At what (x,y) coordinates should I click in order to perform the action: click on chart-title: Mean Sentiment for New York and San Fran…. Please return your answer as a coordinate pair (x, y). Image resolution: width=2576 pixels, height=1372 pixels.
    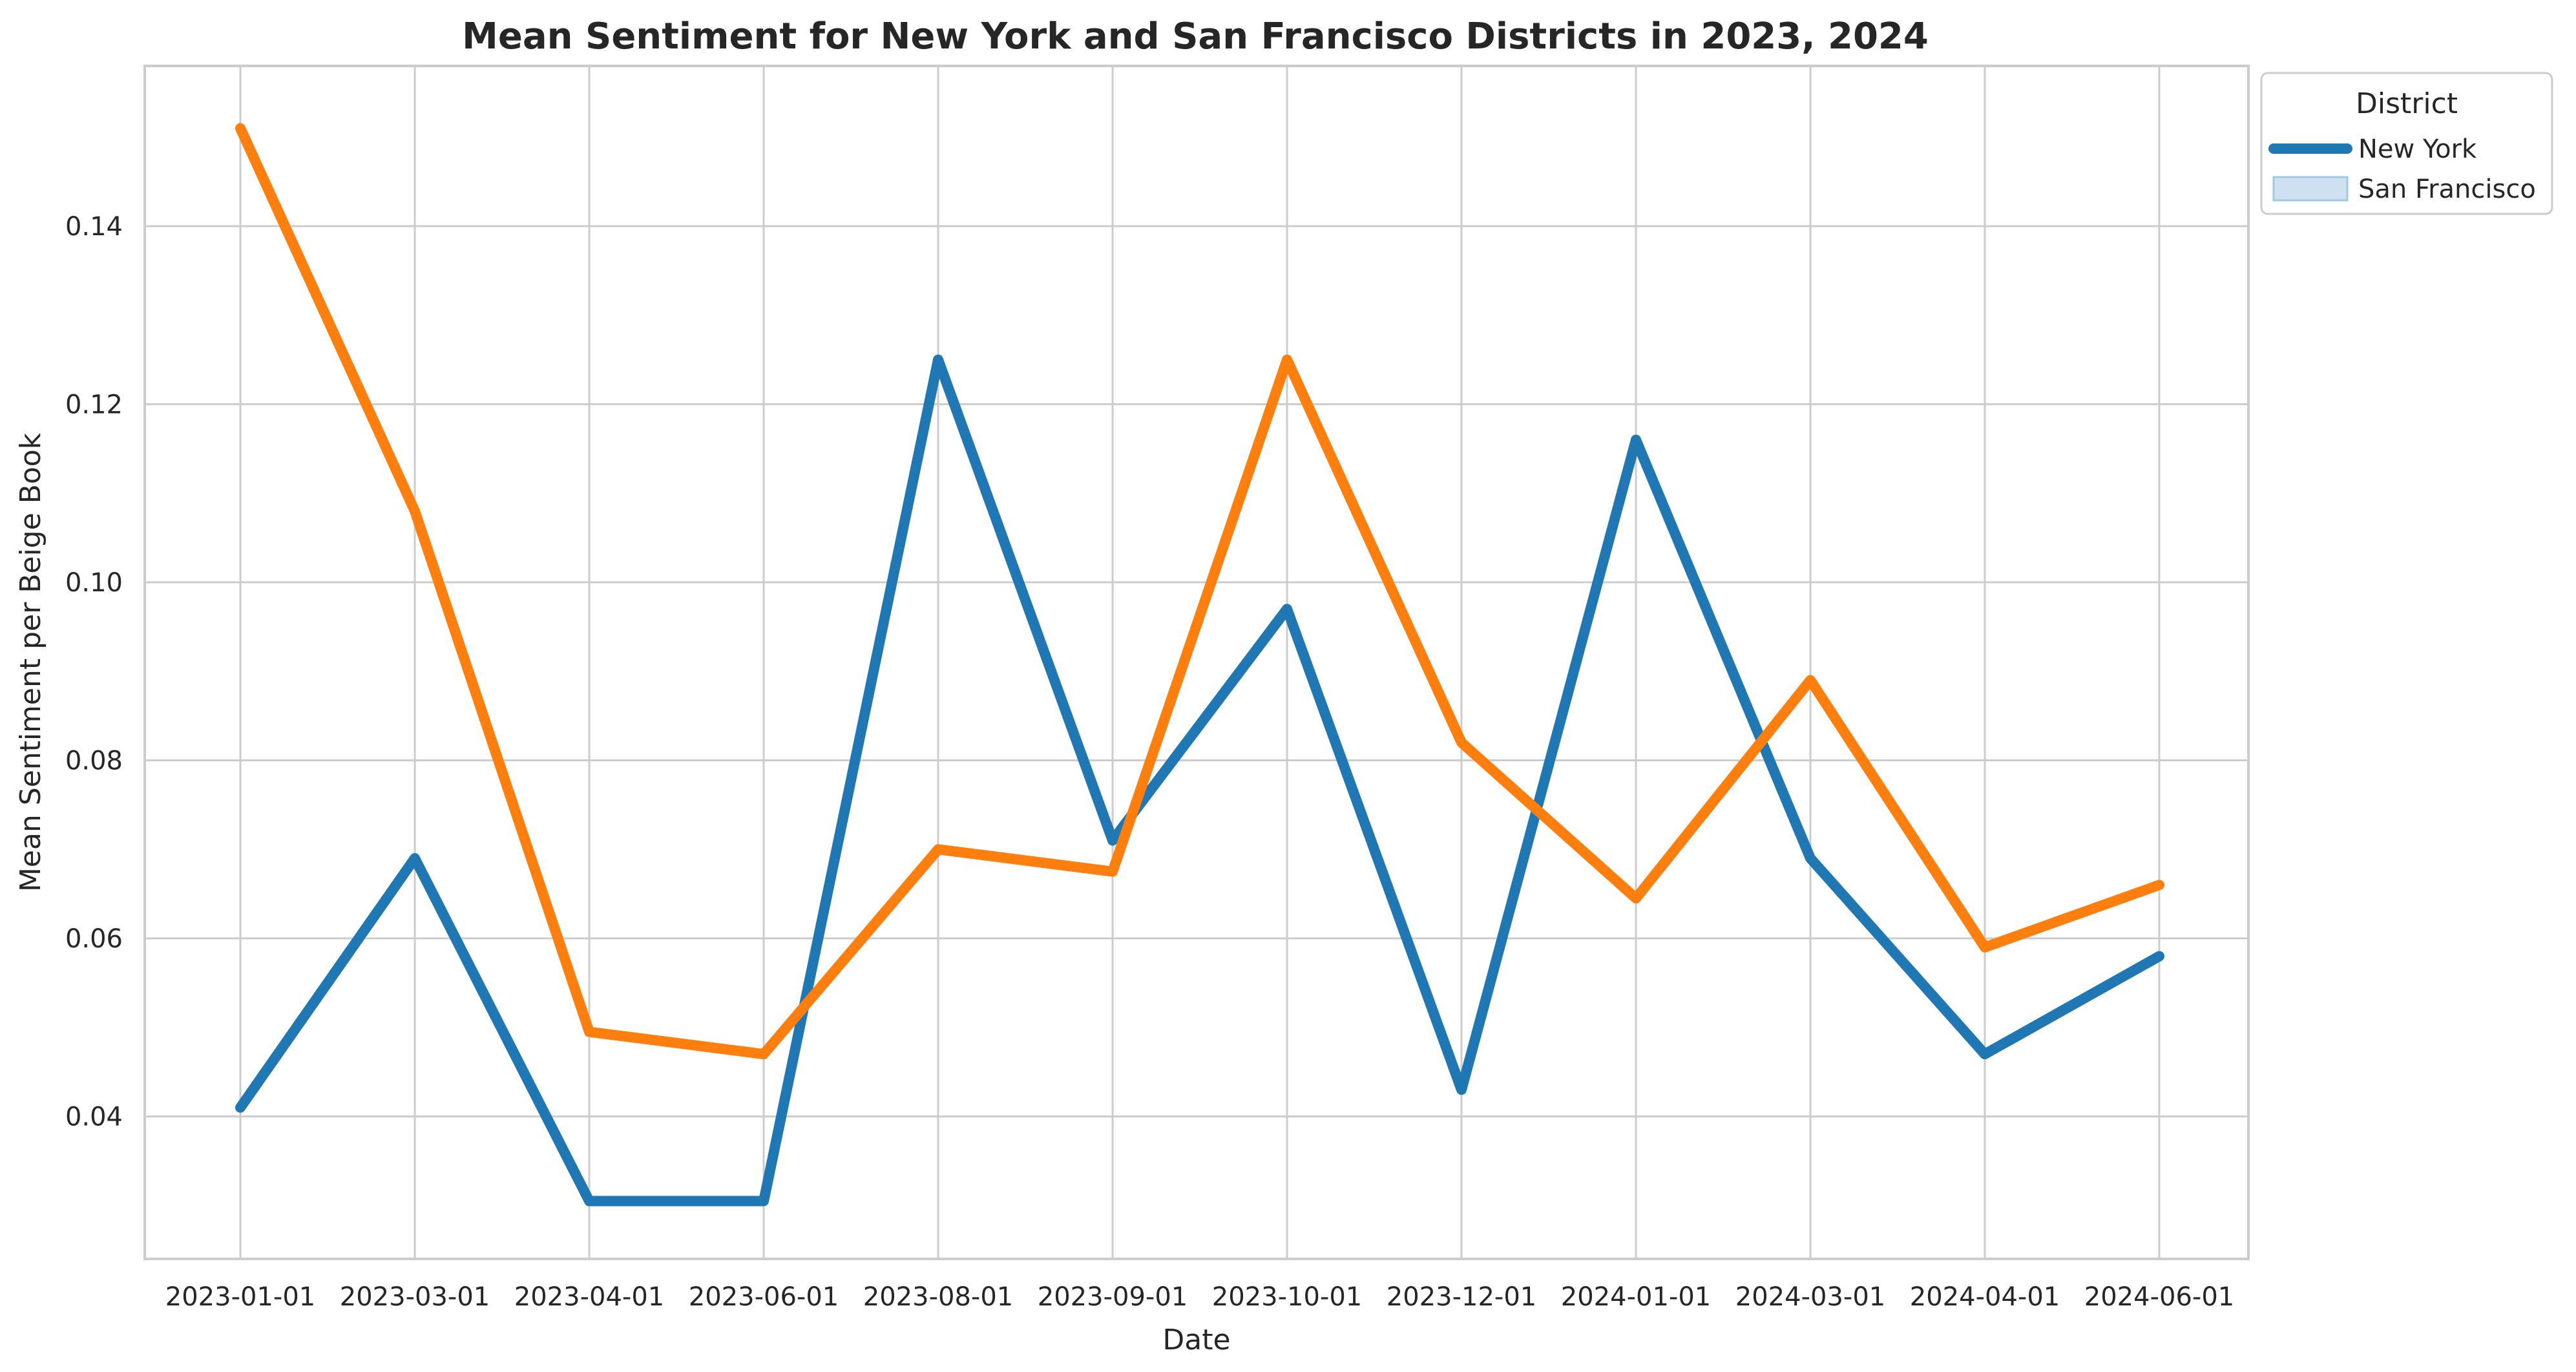
    Looking at the image, I should click on (1195, 37).